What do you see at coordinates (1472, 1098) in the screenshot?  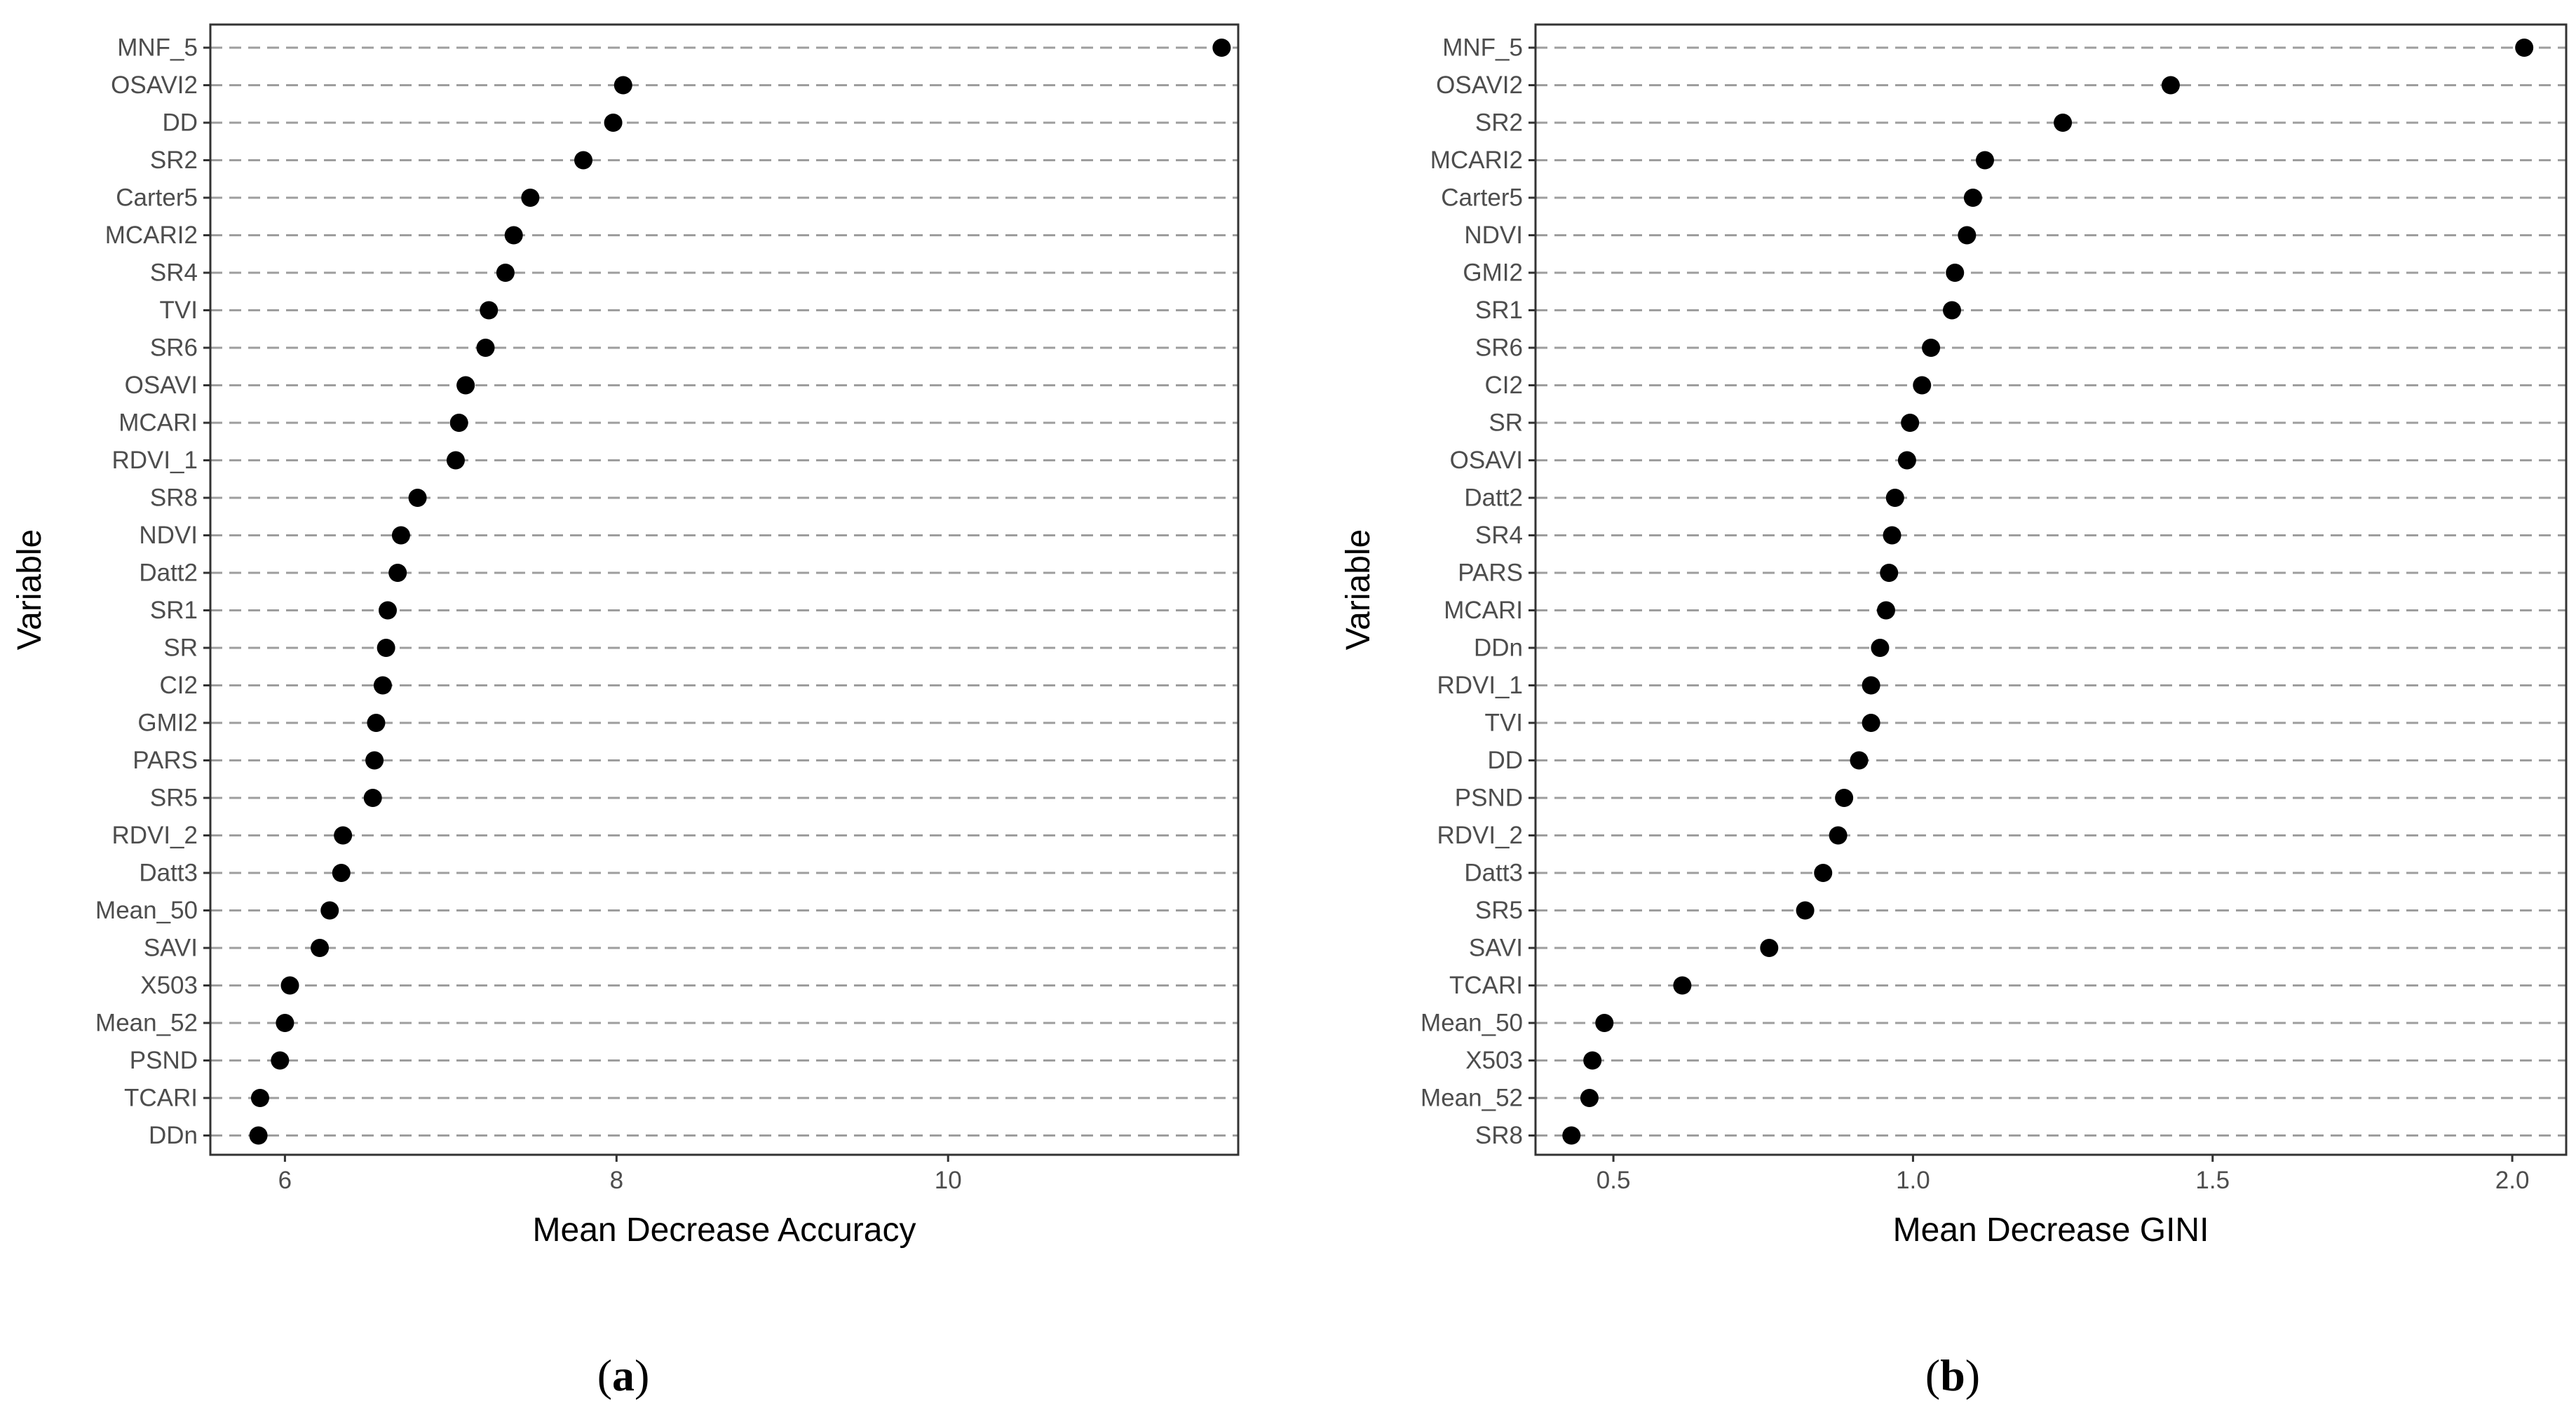 I see `y-tick-label: Mean_52` at bounding box center [1472, 1098].